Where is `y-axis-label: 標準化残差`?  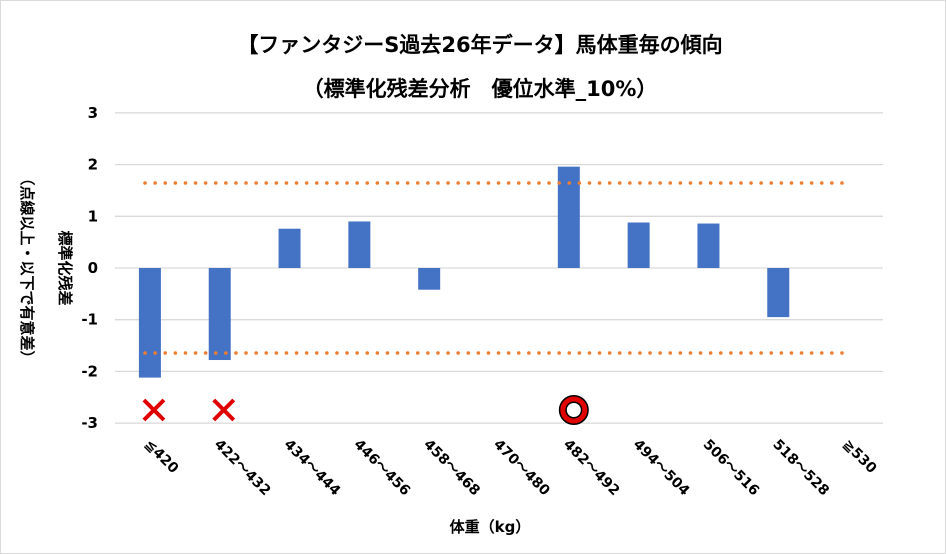 y-axis-label: 標準化残差 is located at coordinates (65, 267).